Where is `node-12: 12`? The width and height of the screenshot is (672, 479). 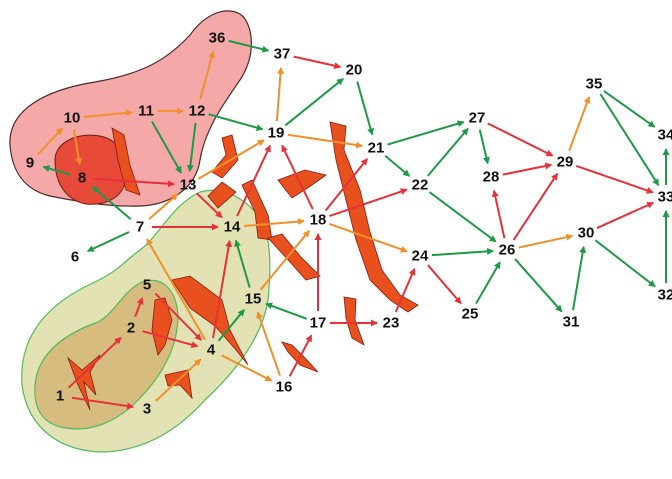
node-12: 12 is located at coordinates (197, 111).